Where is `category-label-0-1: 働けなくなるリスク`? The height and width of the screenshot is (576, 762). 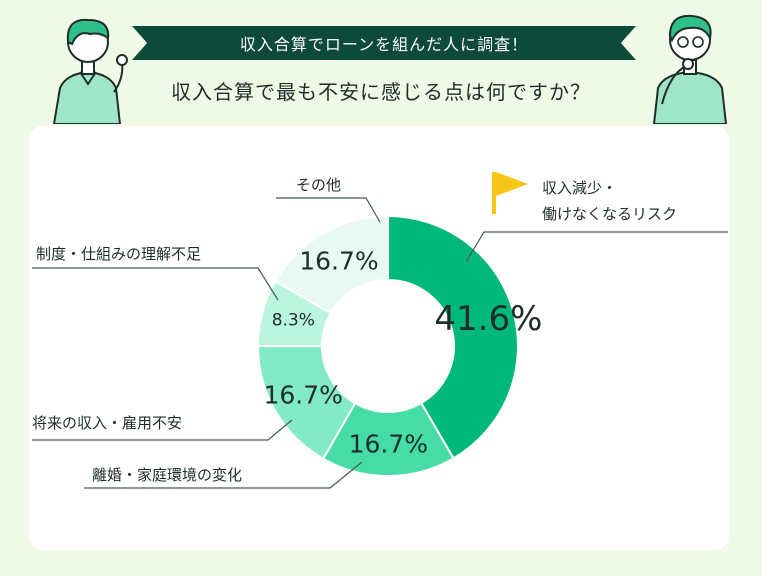
category-label-0-1: 働けなくなるリスク is located at coordinates (609, 214).